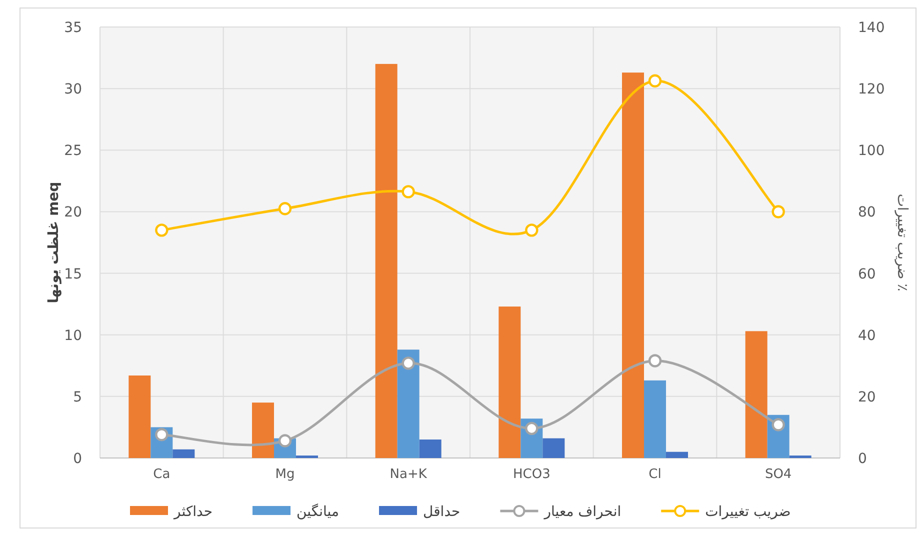  Describe the element at coordinates (73, 151) in the screenshot. I see `ytick: 25` at that location.